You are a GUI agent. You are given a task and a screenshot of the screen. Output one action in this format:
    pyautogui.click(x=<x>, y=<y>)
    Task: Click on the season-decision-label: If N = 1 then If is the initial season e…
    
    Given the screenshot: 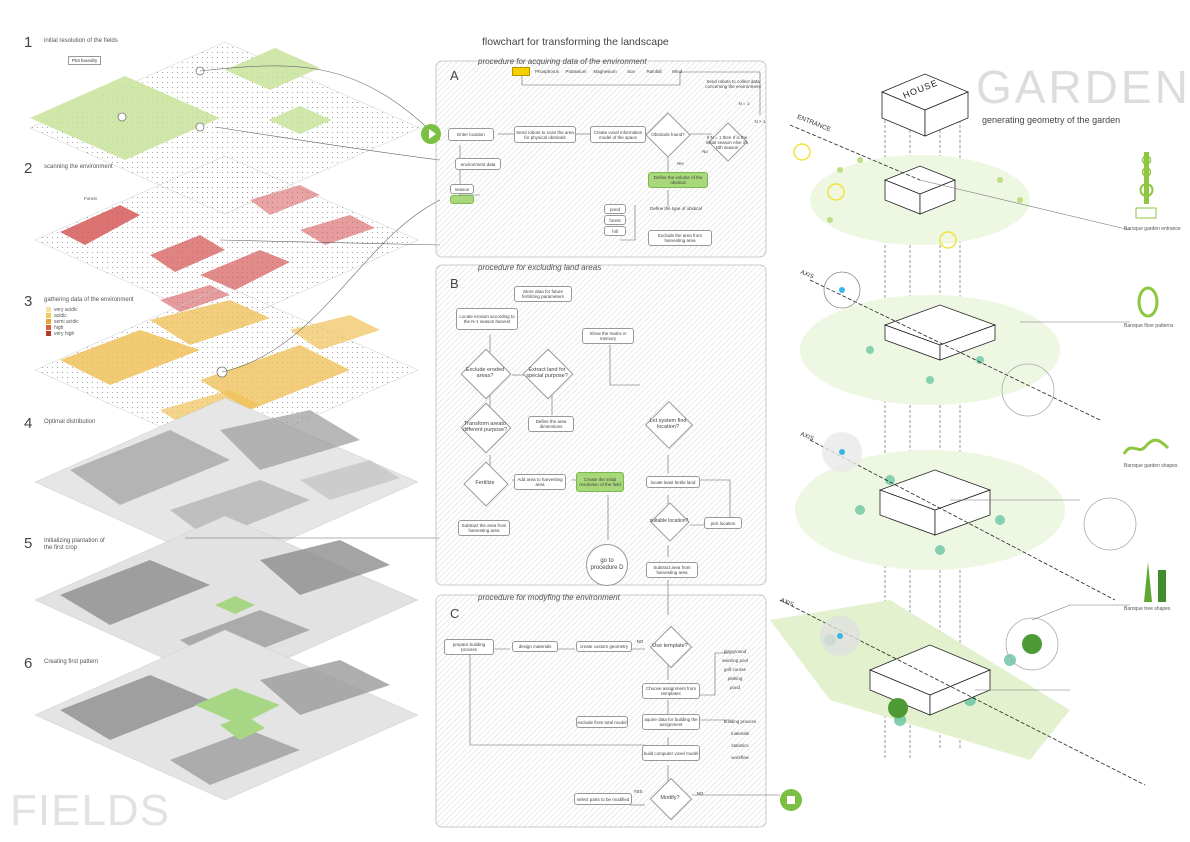 What is the action you would take?
    pyautogui.click(x=727, y=142)
    